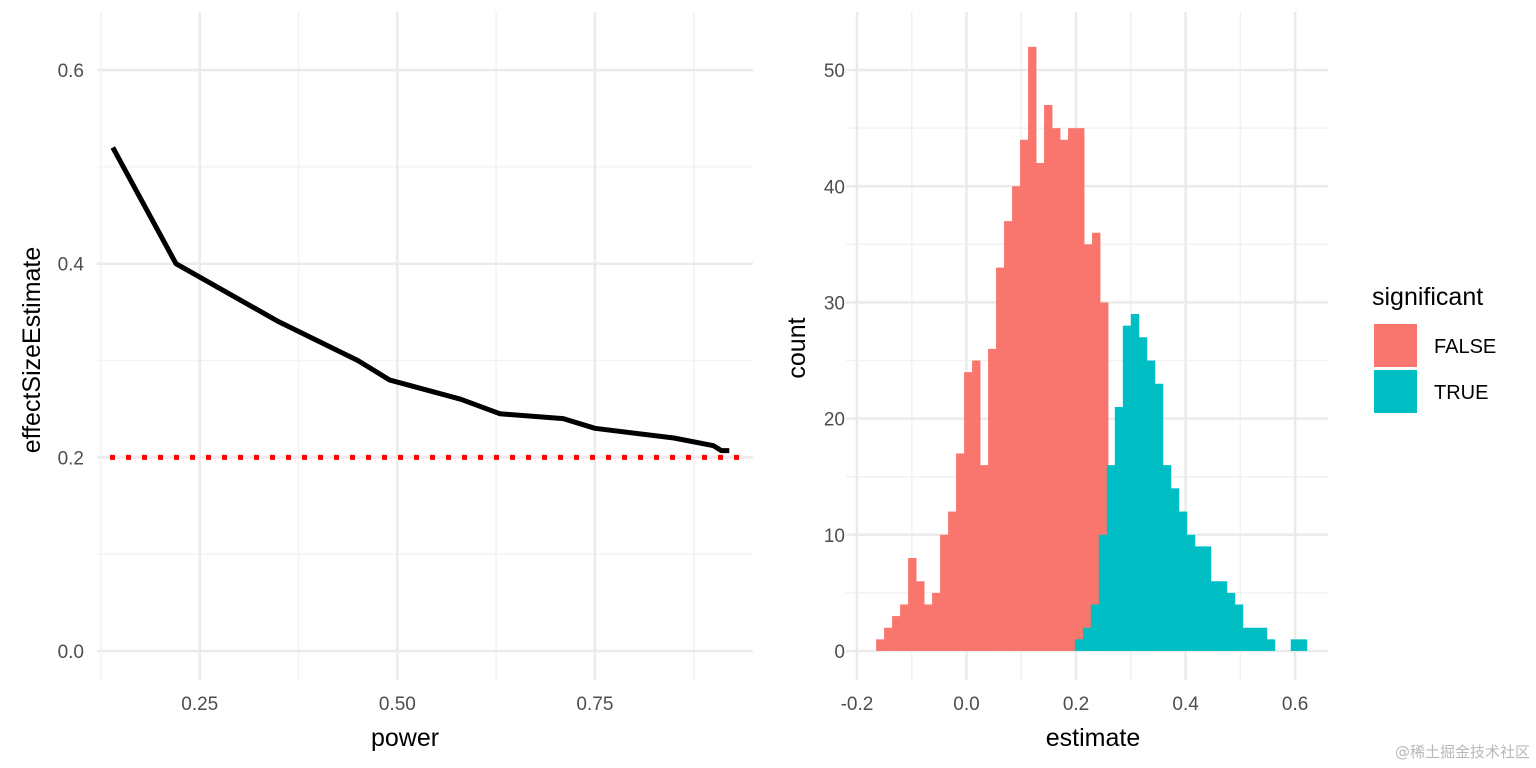 This screenshot has width=1536, height=768. I want to click on y-tick-label: 0, so click(839, 652).